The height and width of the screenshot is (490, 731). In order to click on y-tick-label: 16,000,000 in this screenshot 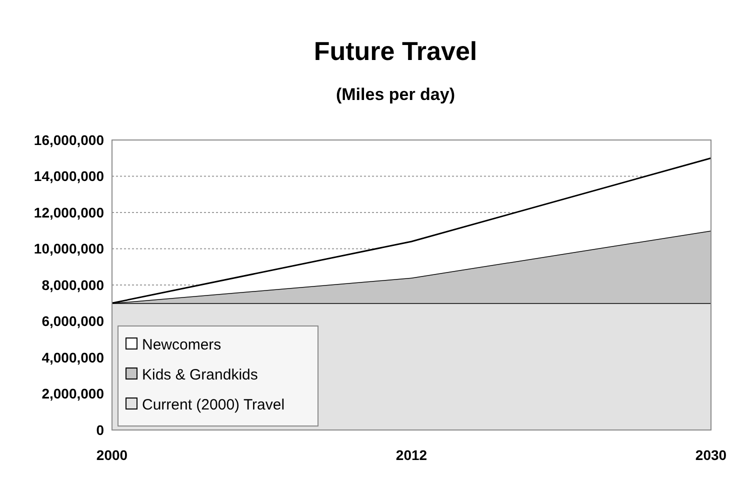, I will do `click(69, 140)`.